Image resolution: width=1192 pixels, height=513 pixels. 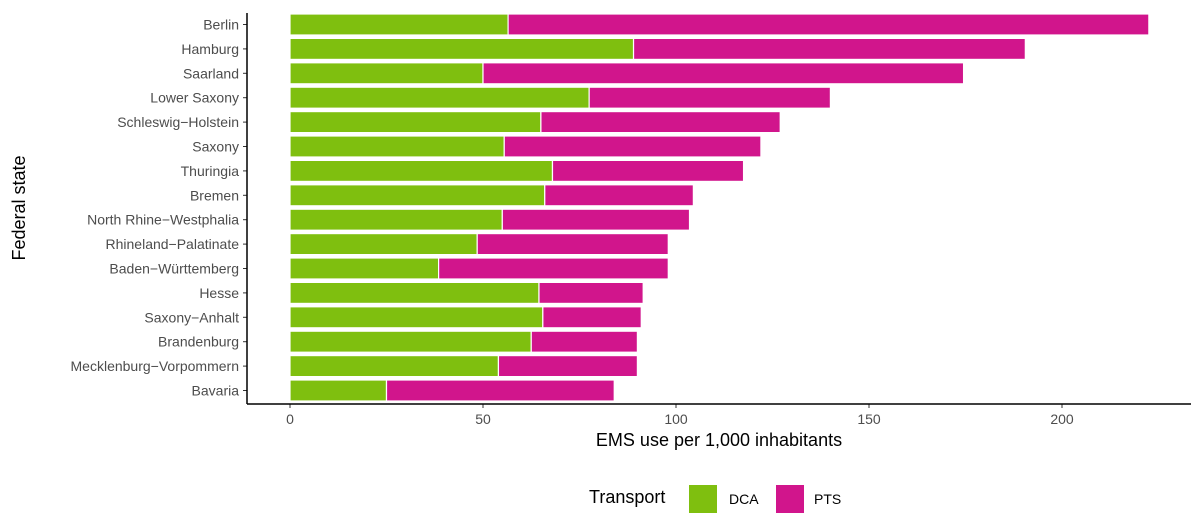 I want to click on y-tick-label: Saarland, so click(x=211, y=73).